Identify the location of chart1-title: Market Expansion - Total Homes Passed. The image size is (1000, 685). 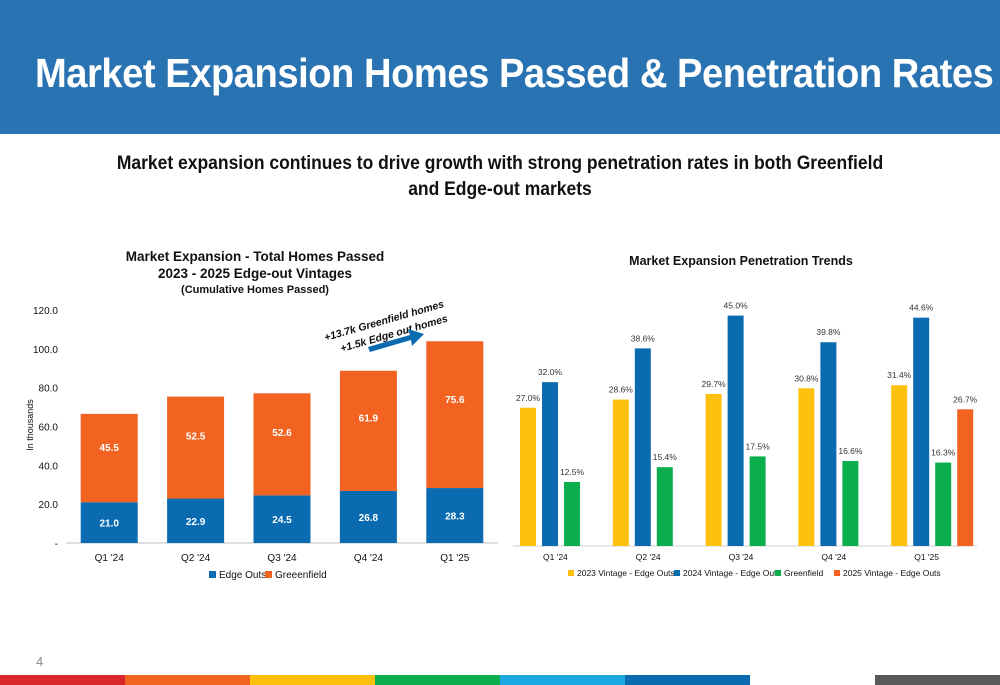
(255, 256).